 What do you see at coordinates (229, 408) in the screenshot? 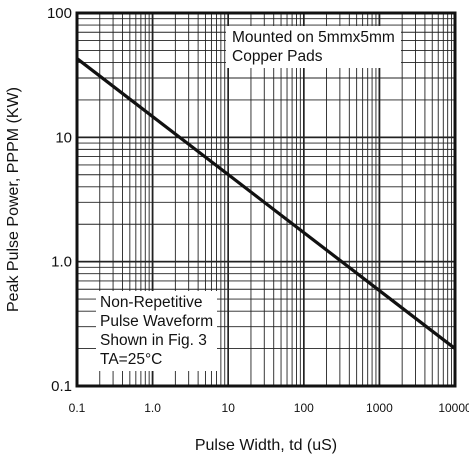
I see `x-tick-label: 10` at bounding box center [229, 408].